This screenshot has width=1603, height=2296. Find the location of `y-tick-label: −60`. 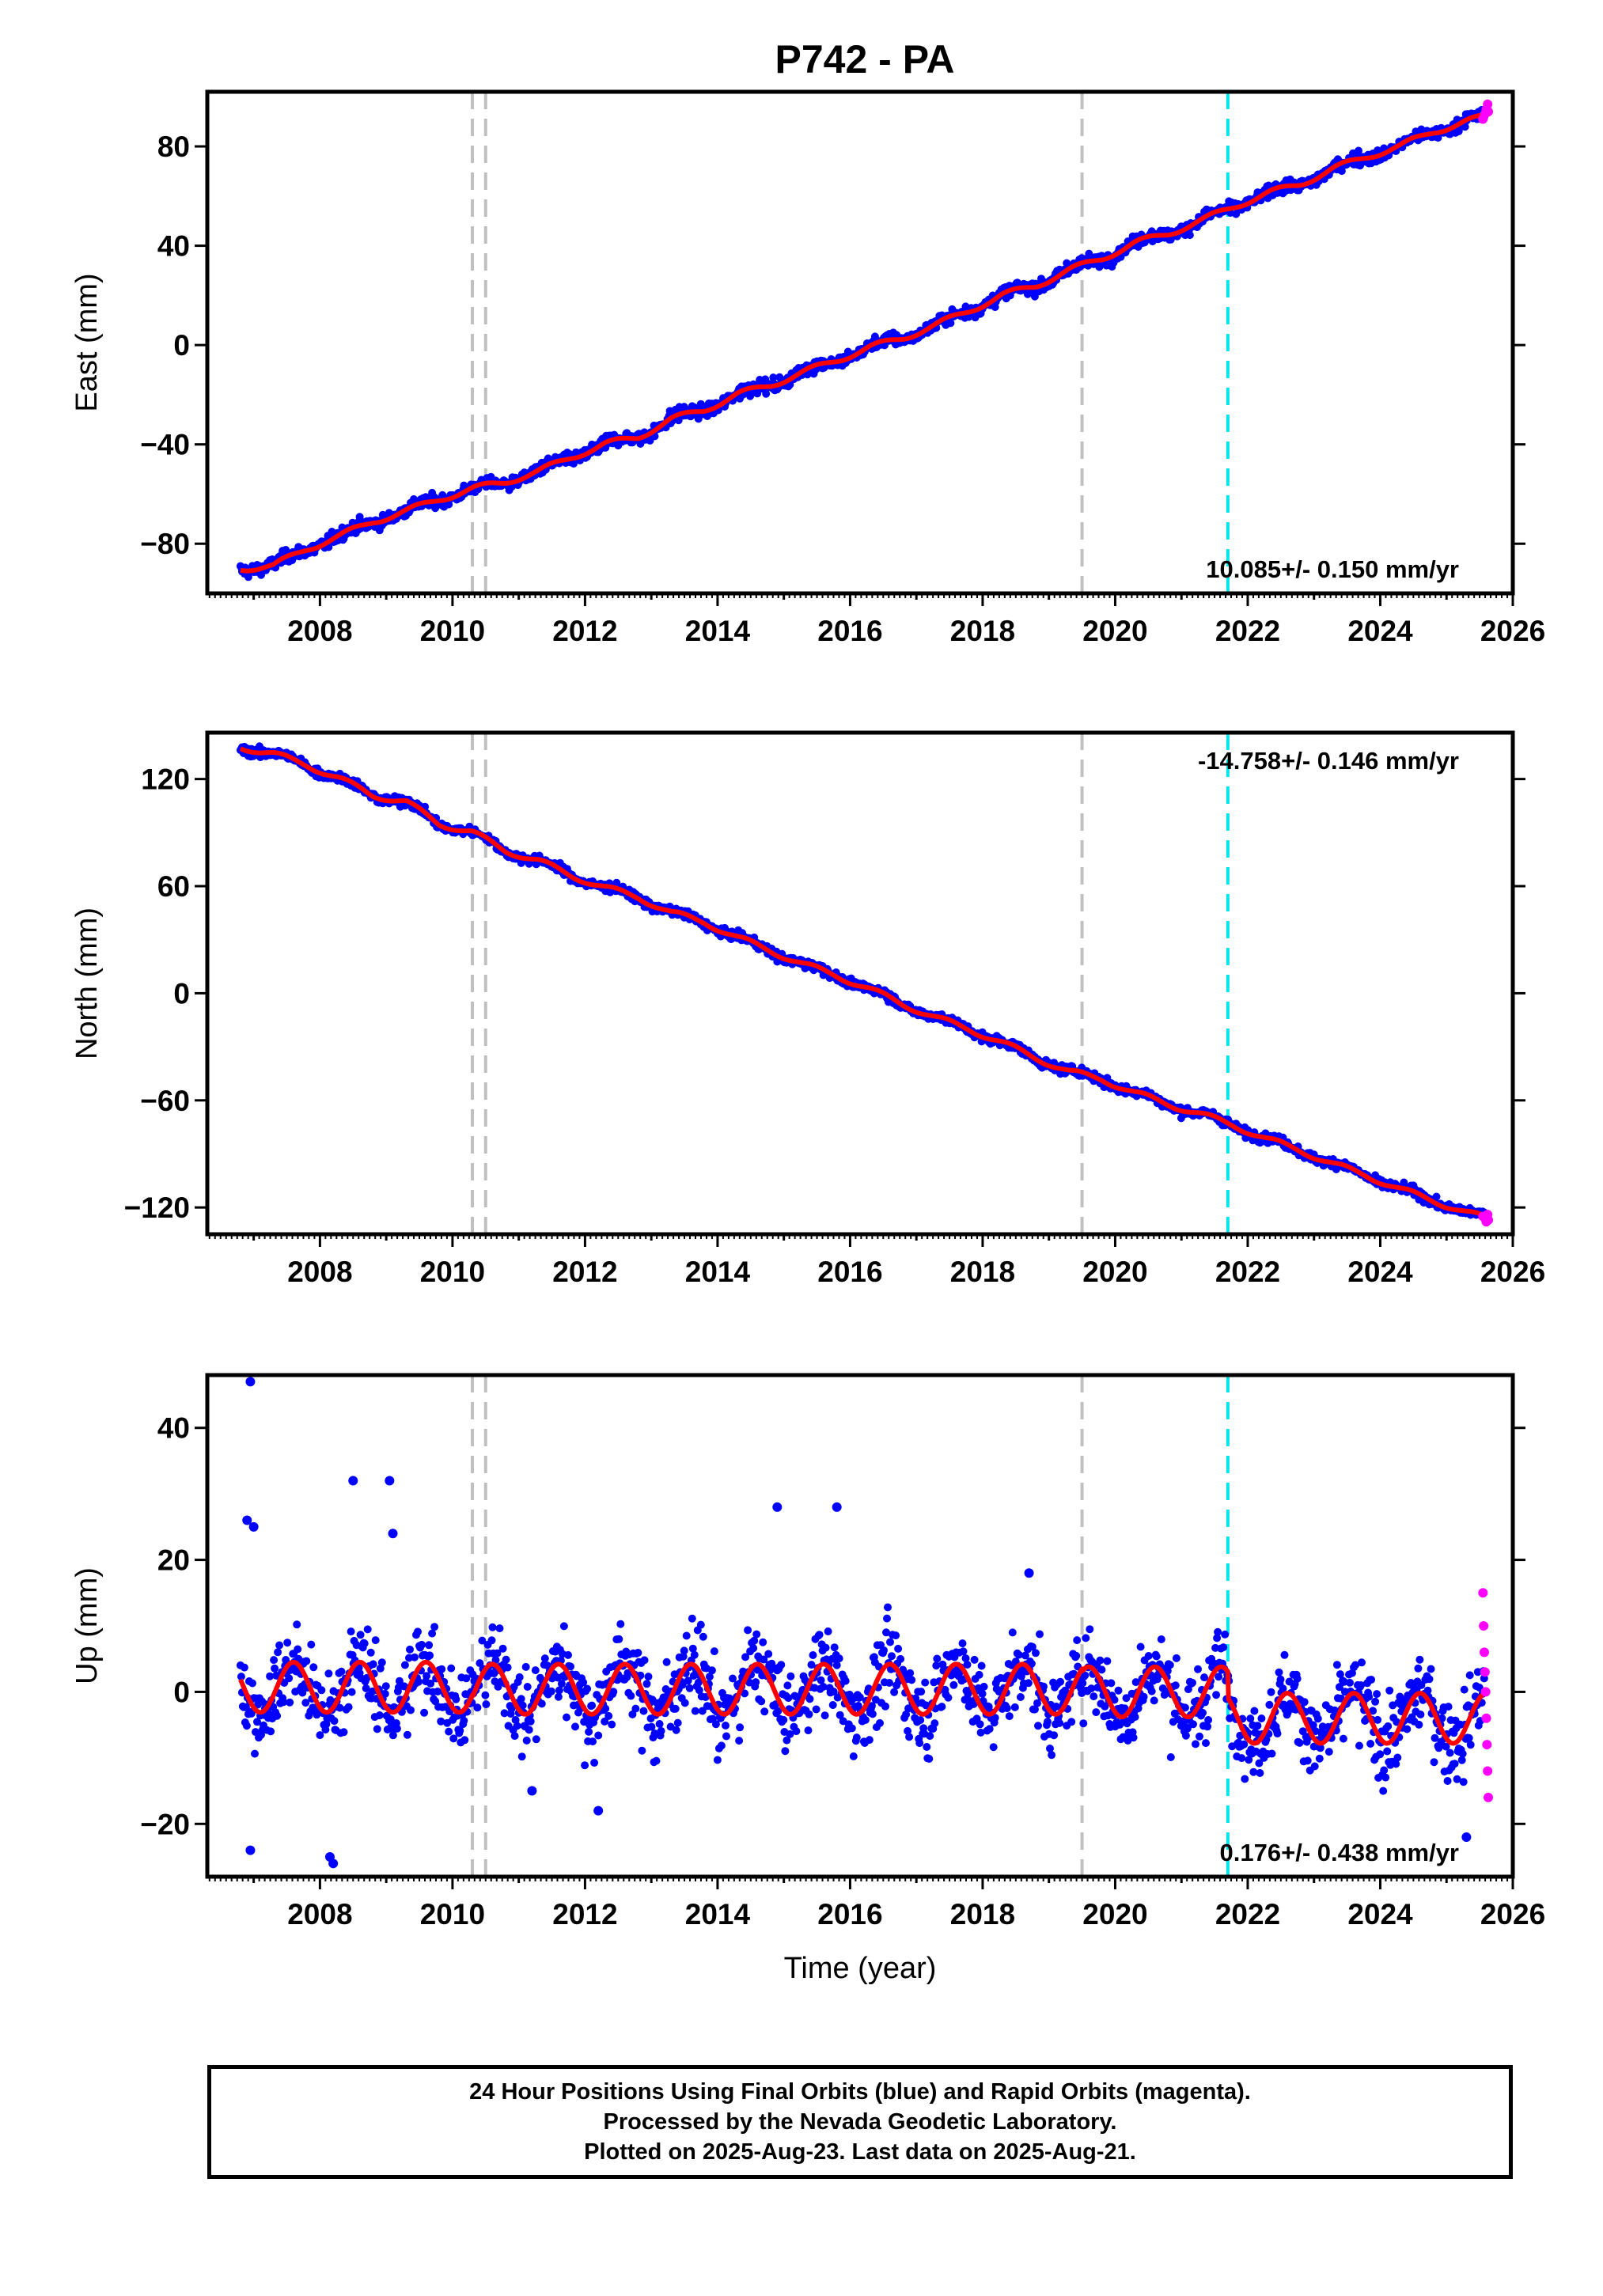

y-tick-label: −60 is located at coordinates (165, 1101).